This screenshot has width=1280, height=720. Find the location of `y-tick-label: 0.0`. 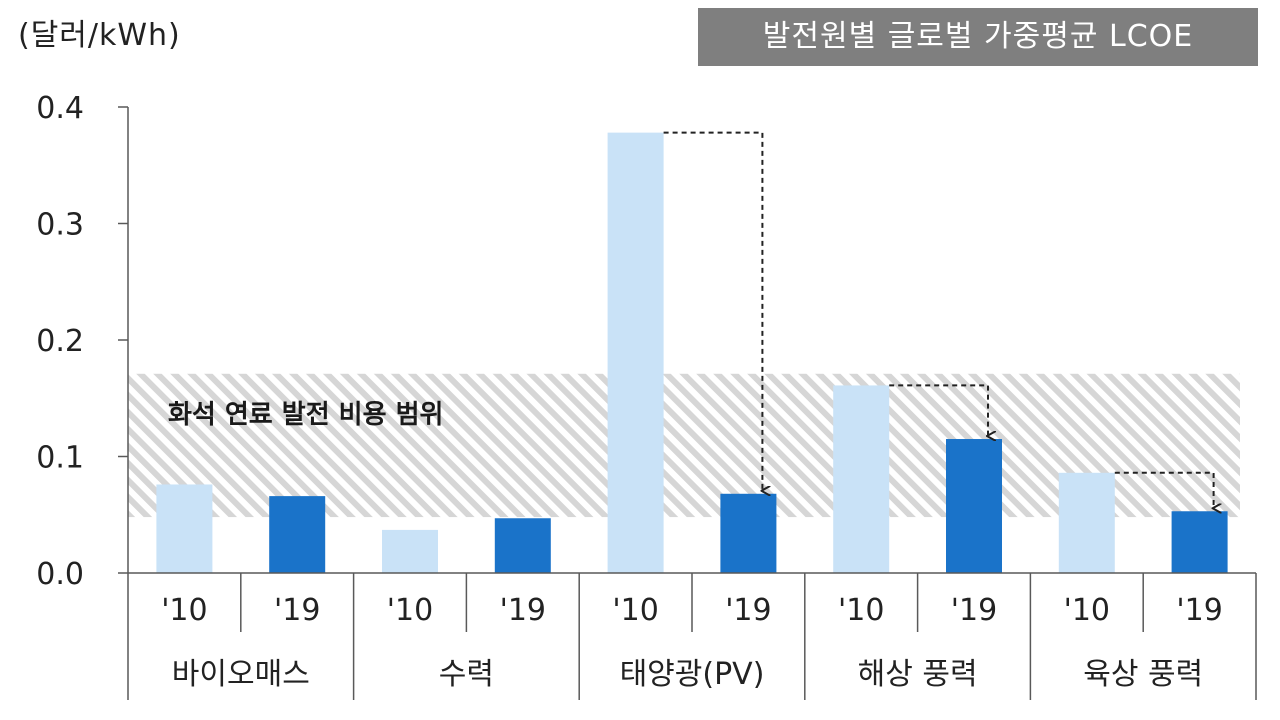

y-tick-label: 0.0 is located at coordinates (60, 574).